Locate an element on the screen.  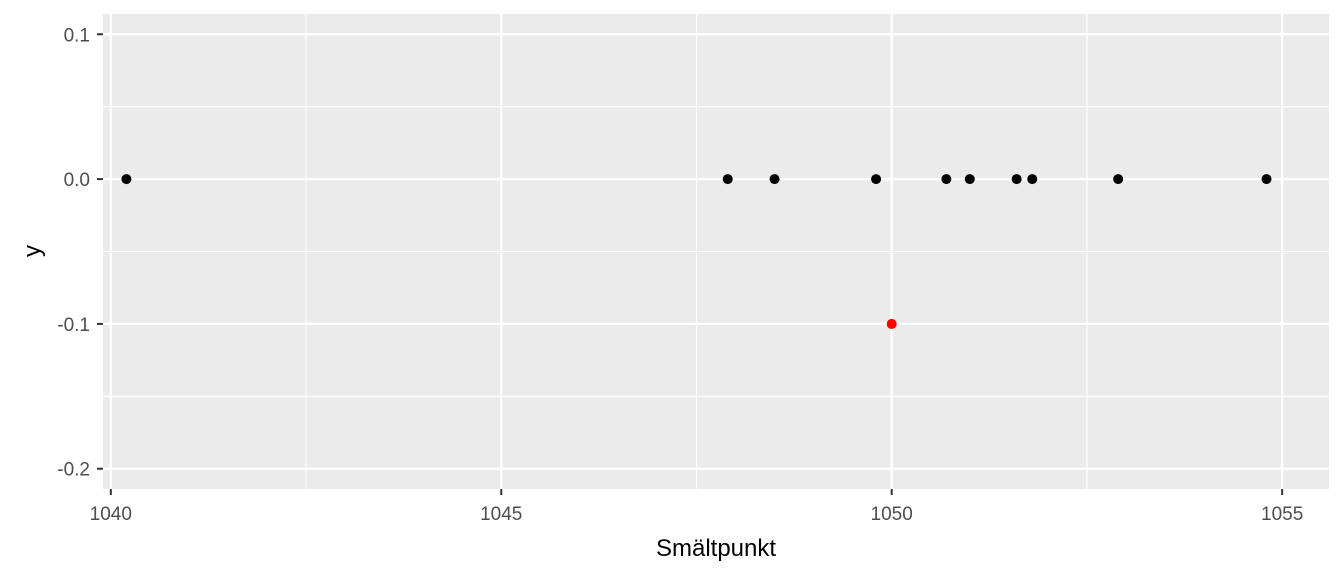
x-axis-title: Smältpunkt is located at coordinates (716, 548).